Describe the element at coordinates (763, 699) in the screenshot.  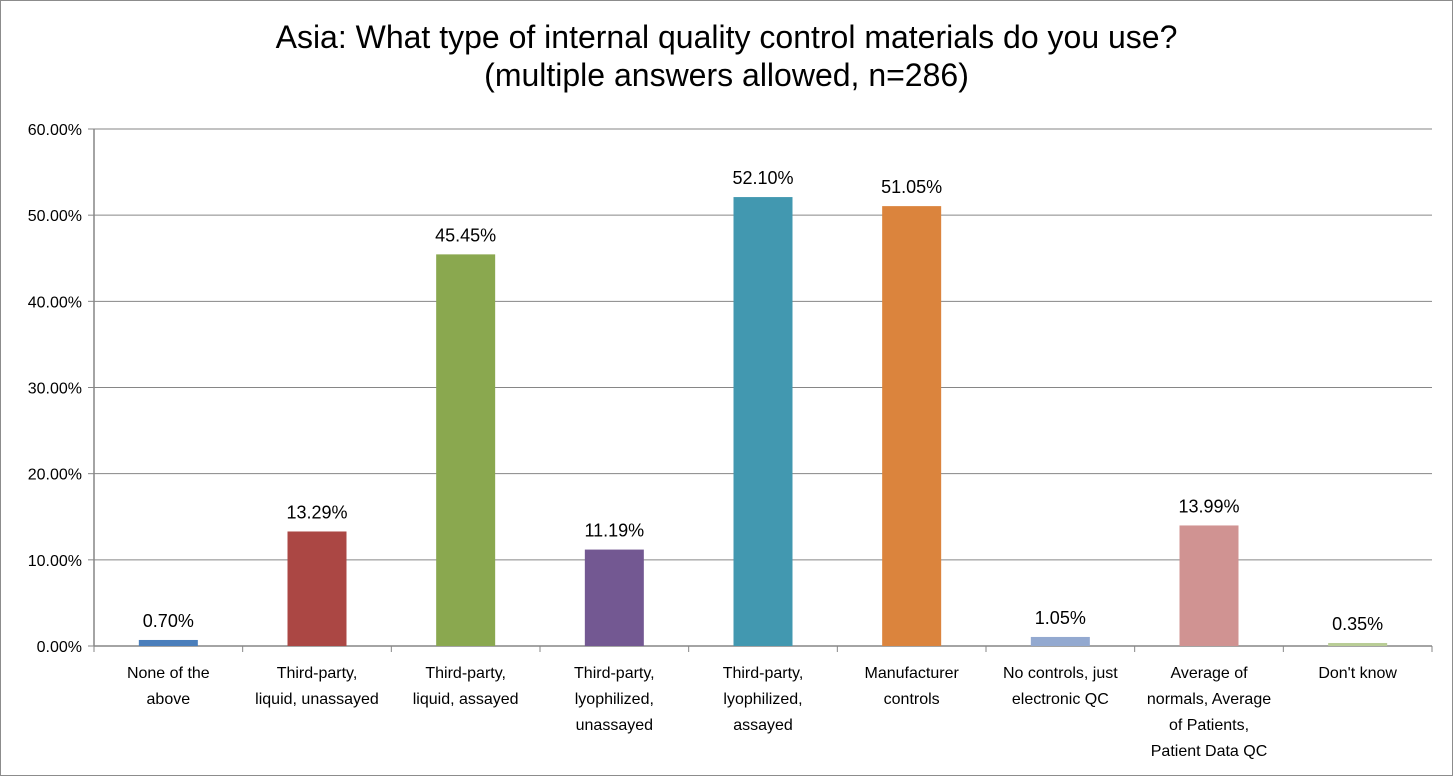
I see `category-label: Third-party, lyophilized, assayed` at that location.